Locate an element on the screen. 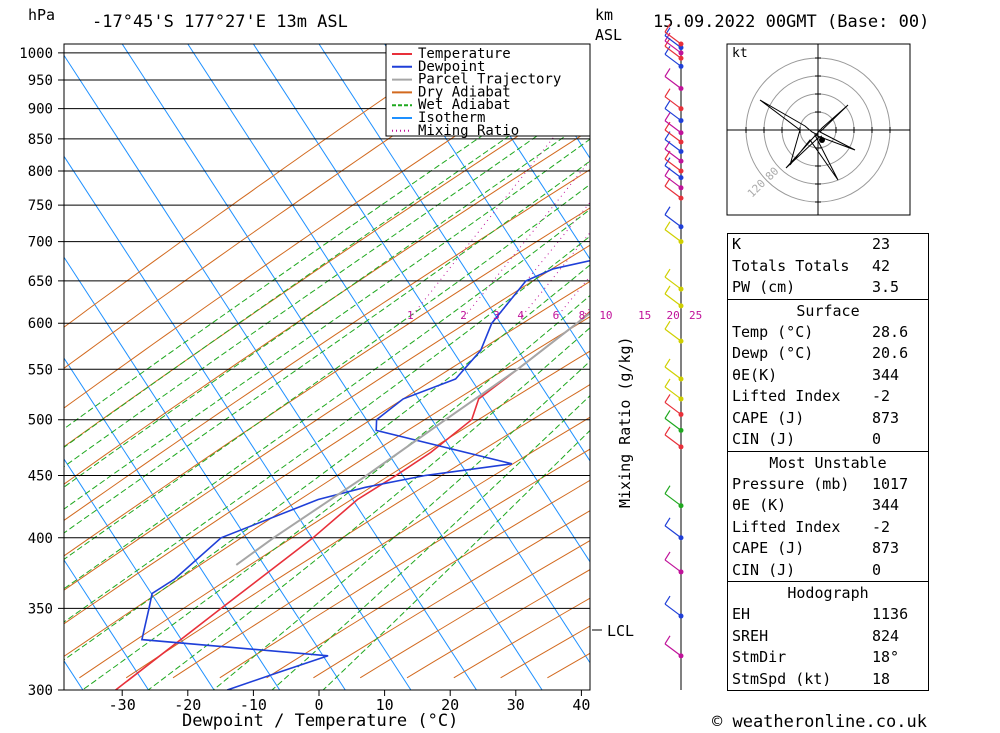 The height and width of the screenshot is (733, 1000). surface-dewp-row: Dewp (°C) 20.6 is located at coordinates (820, 353).